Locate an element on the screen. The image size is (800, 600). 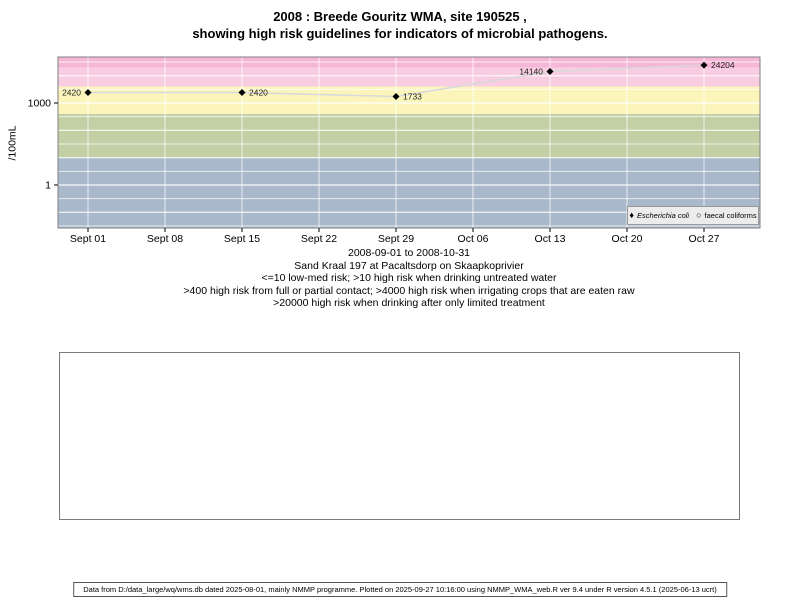
x-tick-label: Oct 20 is located at coordinates (627, 239).